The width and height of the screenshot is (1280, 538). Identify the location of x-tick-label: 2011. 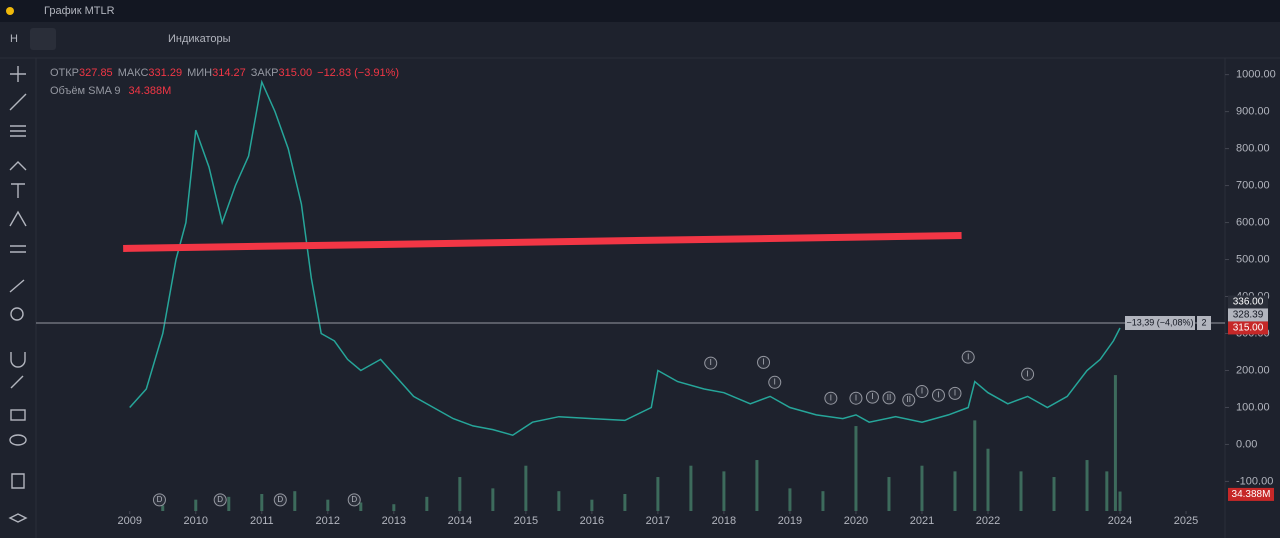
(262, 521).